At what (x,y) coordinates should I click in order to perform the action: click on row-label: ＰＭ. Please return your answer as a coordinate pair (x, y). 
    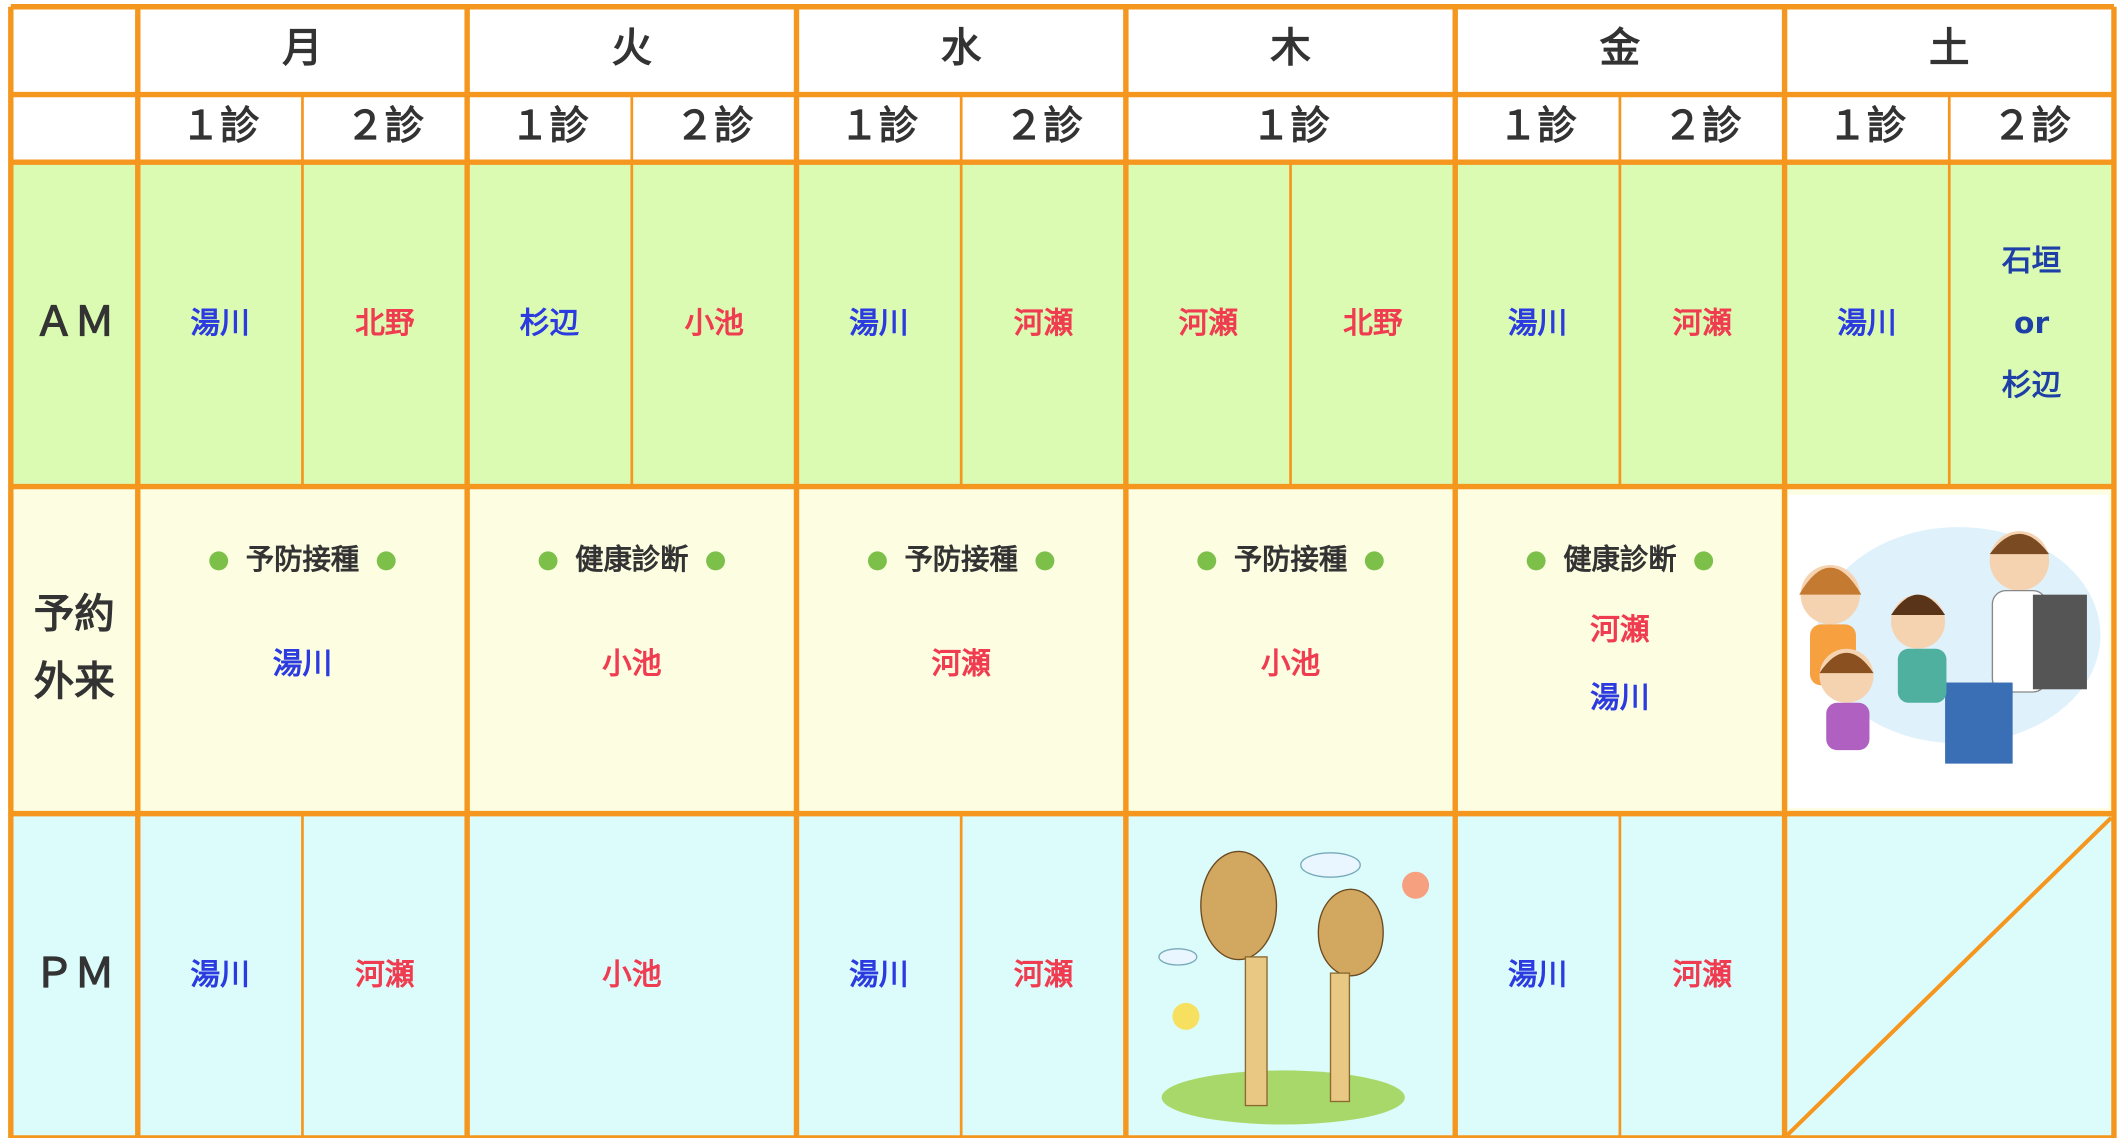
    Looking at the image, I should click on (74, 973).